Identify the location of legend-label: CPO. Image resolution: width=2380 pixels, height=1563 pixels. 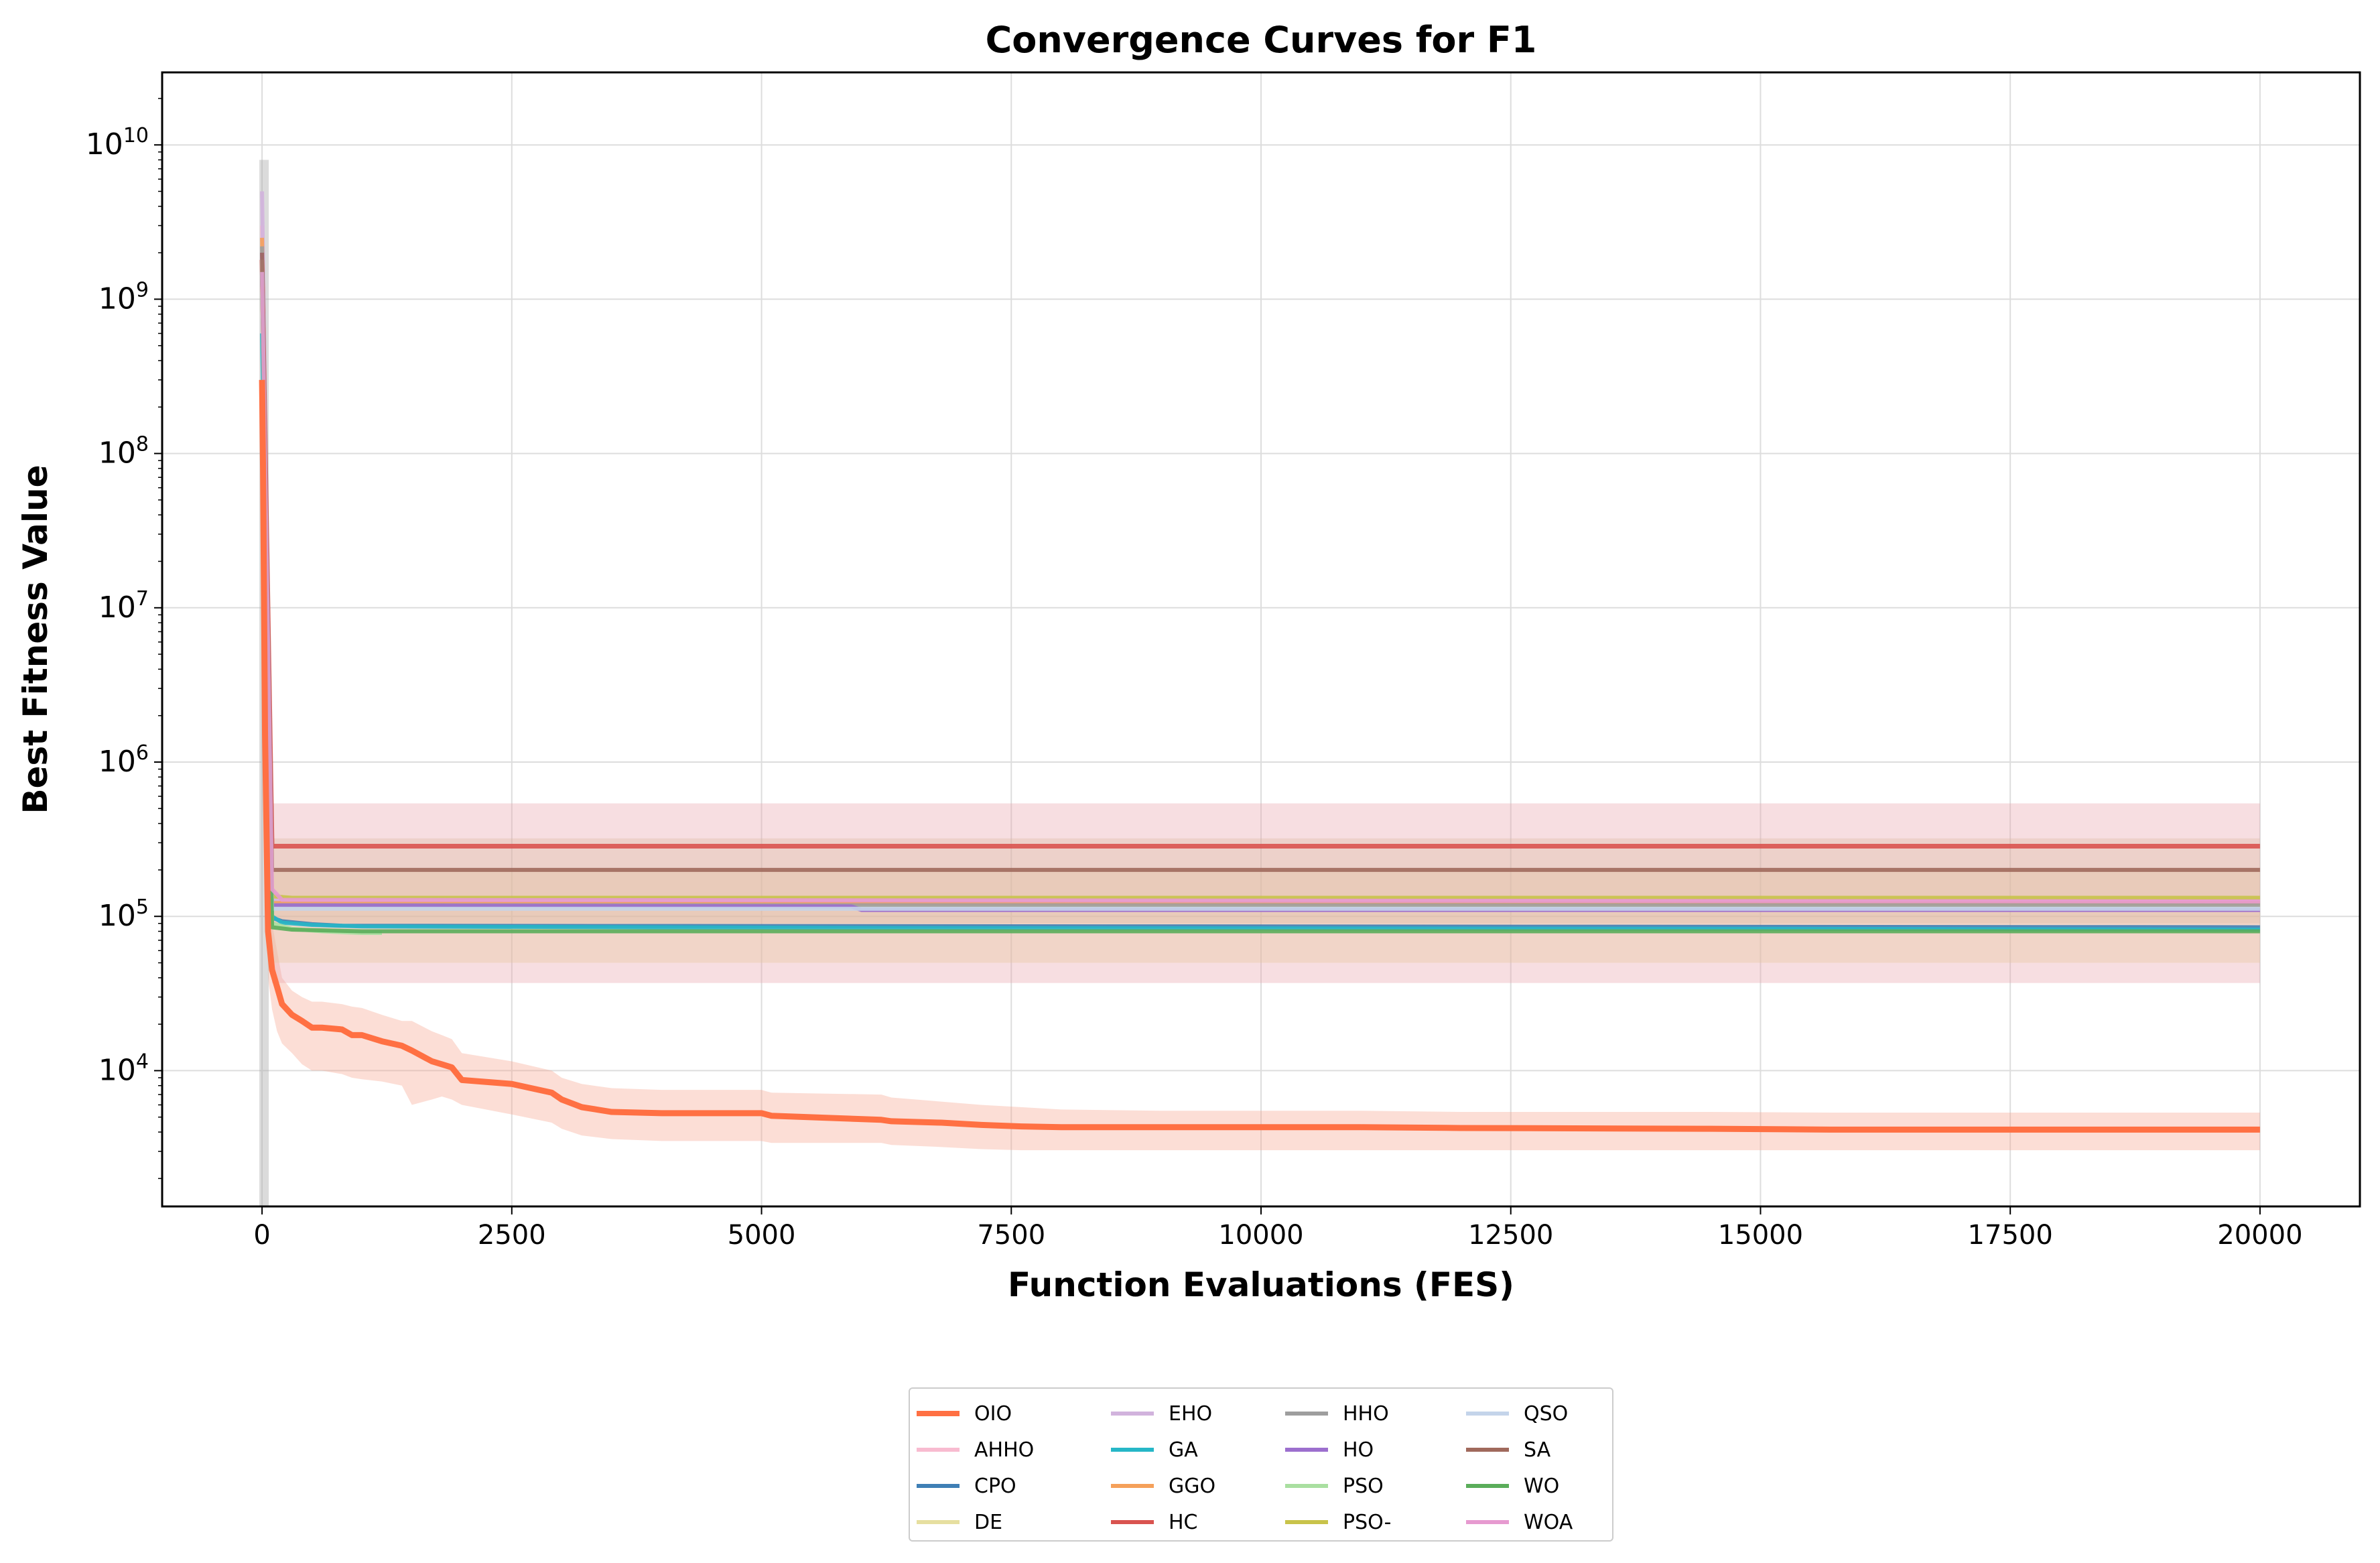
(995, 1486).